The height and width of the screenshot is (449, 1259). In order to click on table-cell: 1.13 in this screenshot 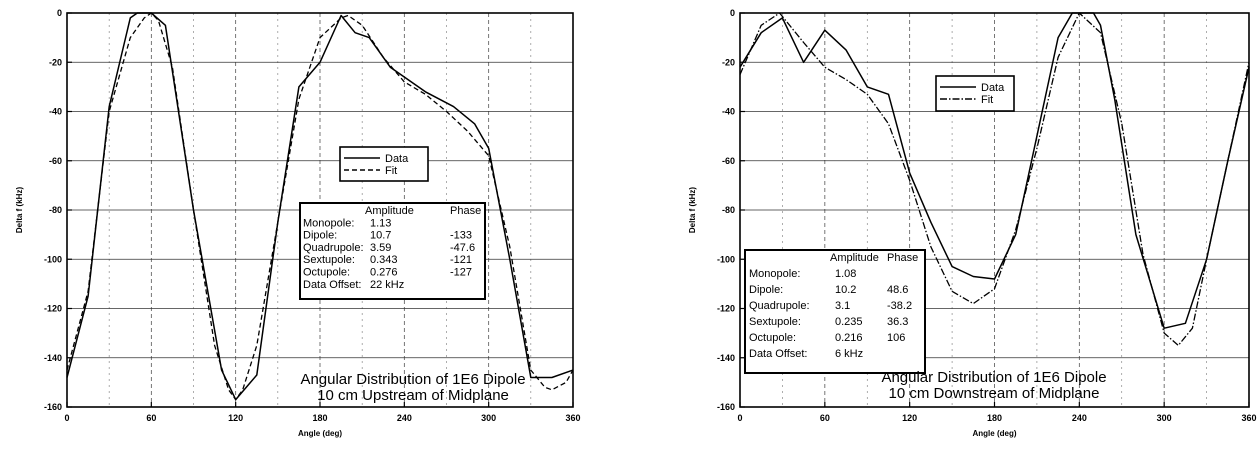, I will do `click(380, 223)`.